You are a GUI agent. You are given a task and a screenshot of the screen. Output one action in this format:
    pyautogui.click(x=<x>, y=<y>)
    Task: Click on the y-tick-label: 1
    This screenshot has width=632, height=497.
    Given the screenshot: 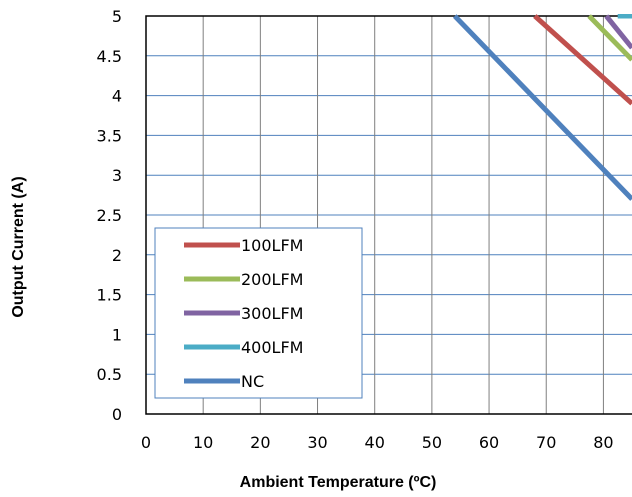 What is the action you would take?
    pyautogui.click(x=117, y=334)
    